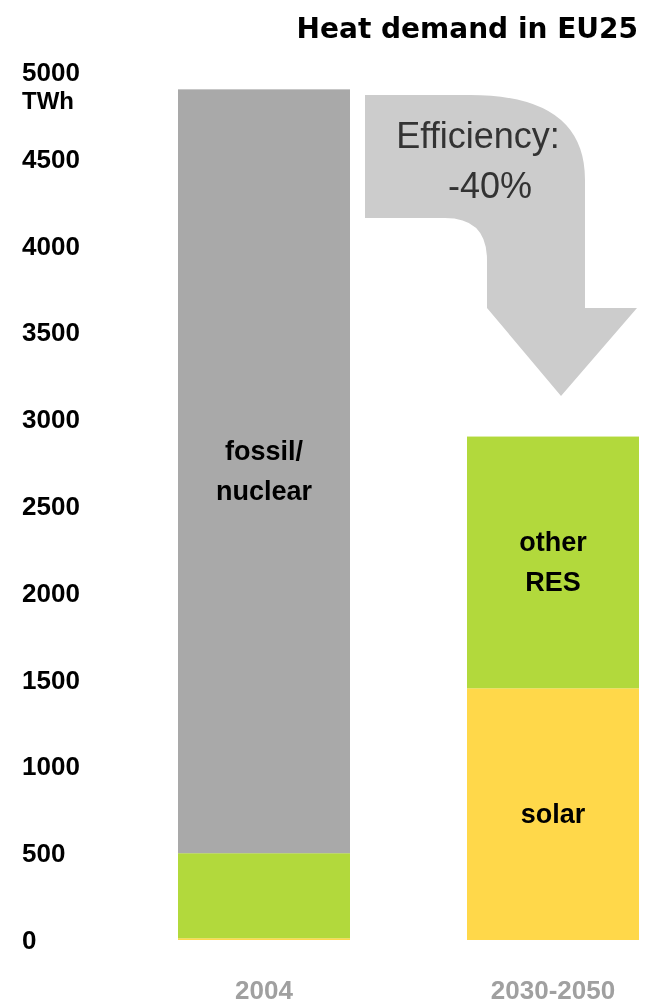  Describe the element at coordinates (51, 592) in the screenshot. I see `y-tick-label: 2000` at that location.